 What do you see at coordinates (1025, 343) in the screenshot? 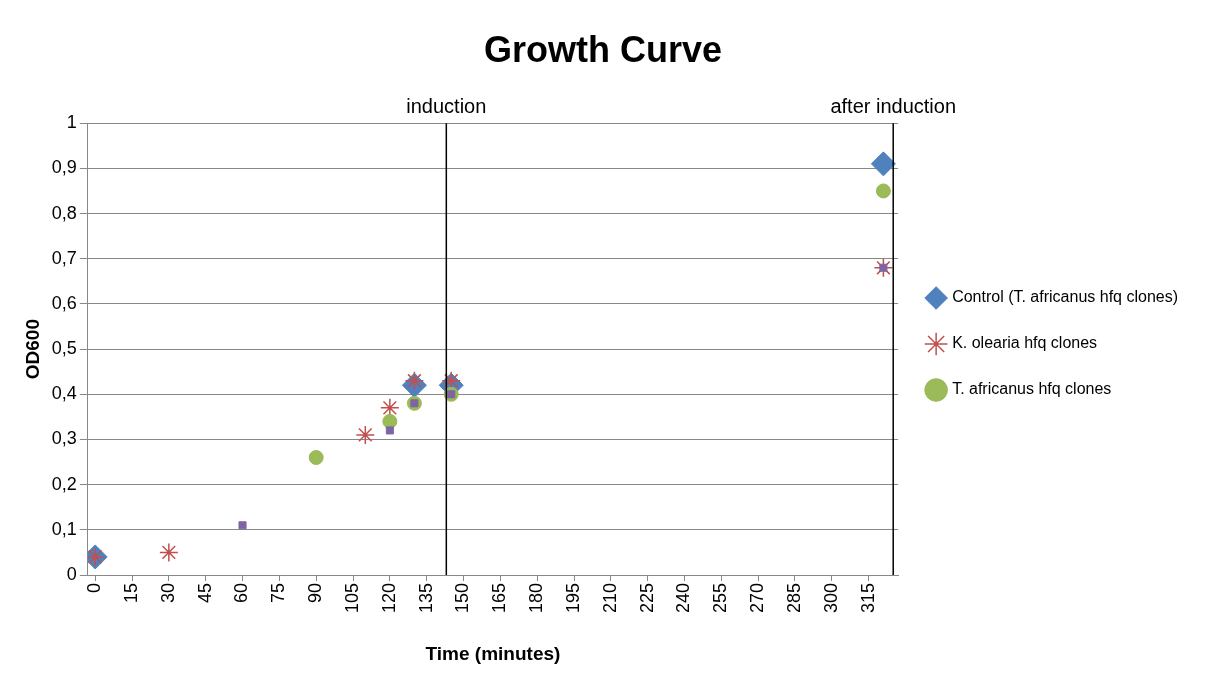
I see `legend-label: K. olearia hfq clones` at bounding box center [1025, 343].